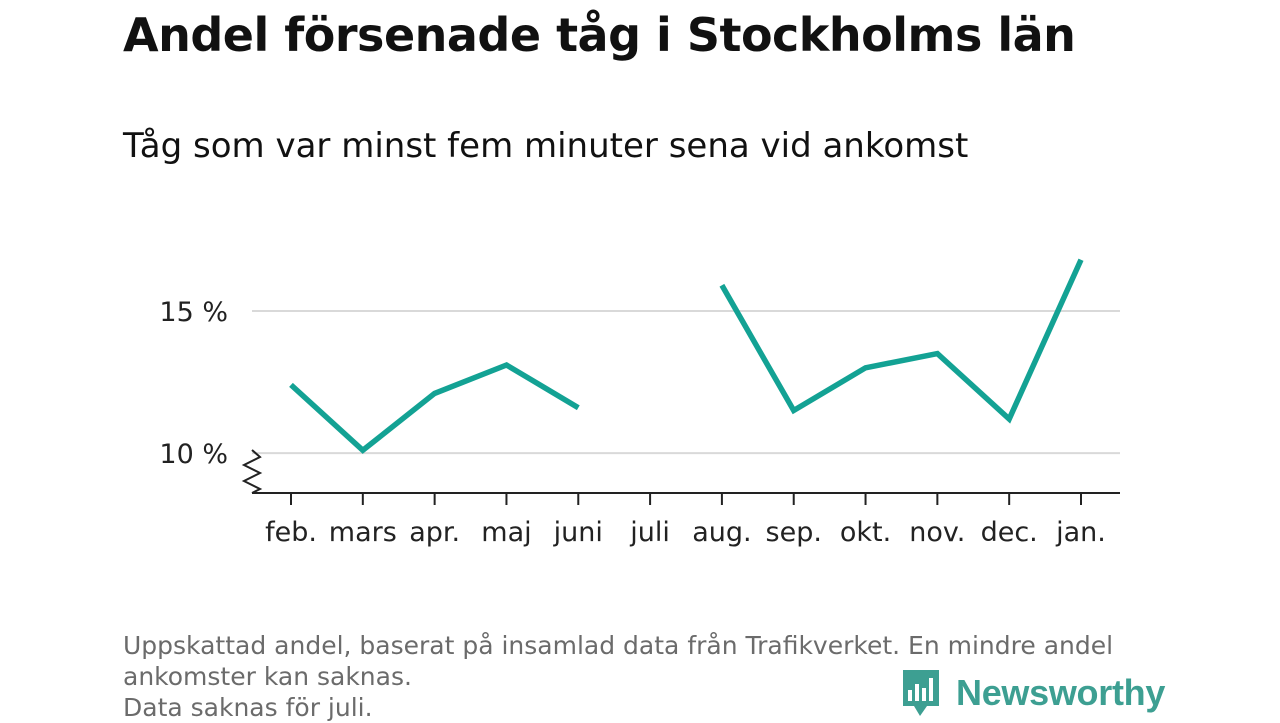 This screenshot has width=1280, height=723. Describe the element at coordinates (721, 532) in the screenshot. I see `x-tick-label: aug.` at that location.